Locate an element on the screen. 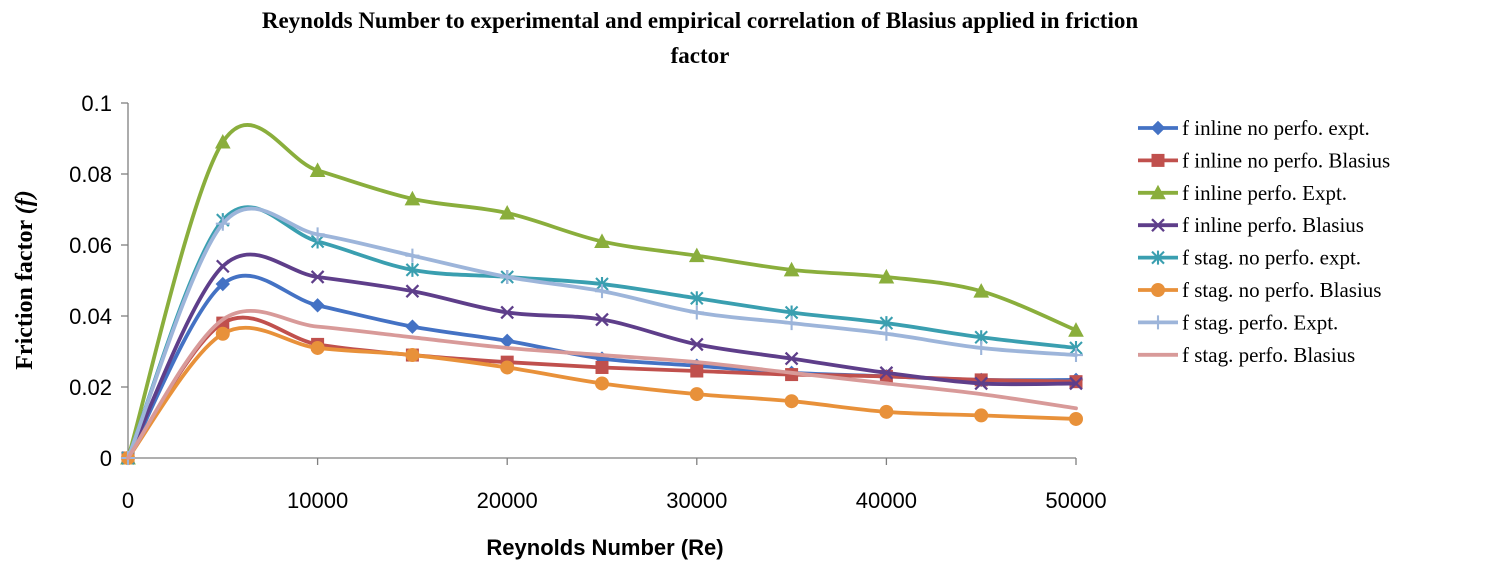 This screenshot has height=566, width=1500. legend-label: f stag. perfo. Expt. is located at coordinates (1260, 322).